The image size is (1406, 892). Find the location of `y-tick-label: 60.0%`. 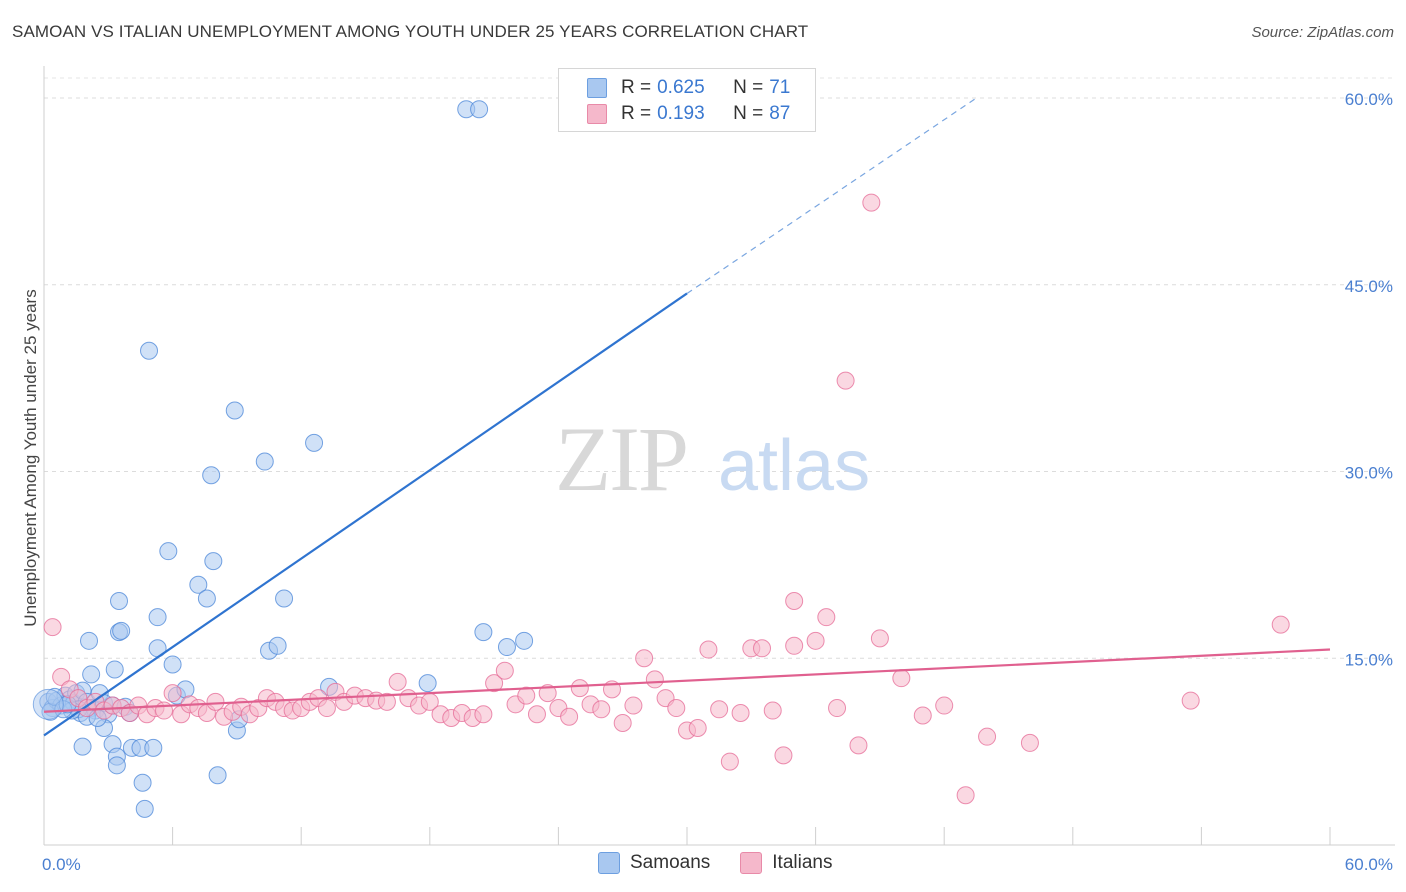

y-tick-label: 60.0% is located at coordinates (1369, 99).